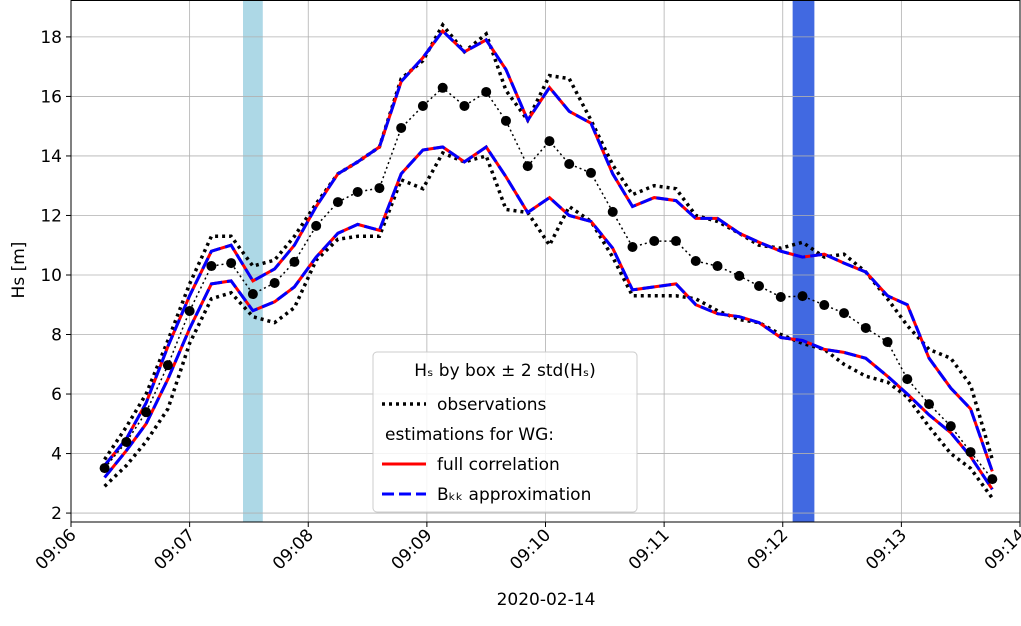 The image size is (1021, 626). Describe the element at coordinates (546, 600) in the screenshot. I see `x-axis-label: 2020-02-14` at that location.